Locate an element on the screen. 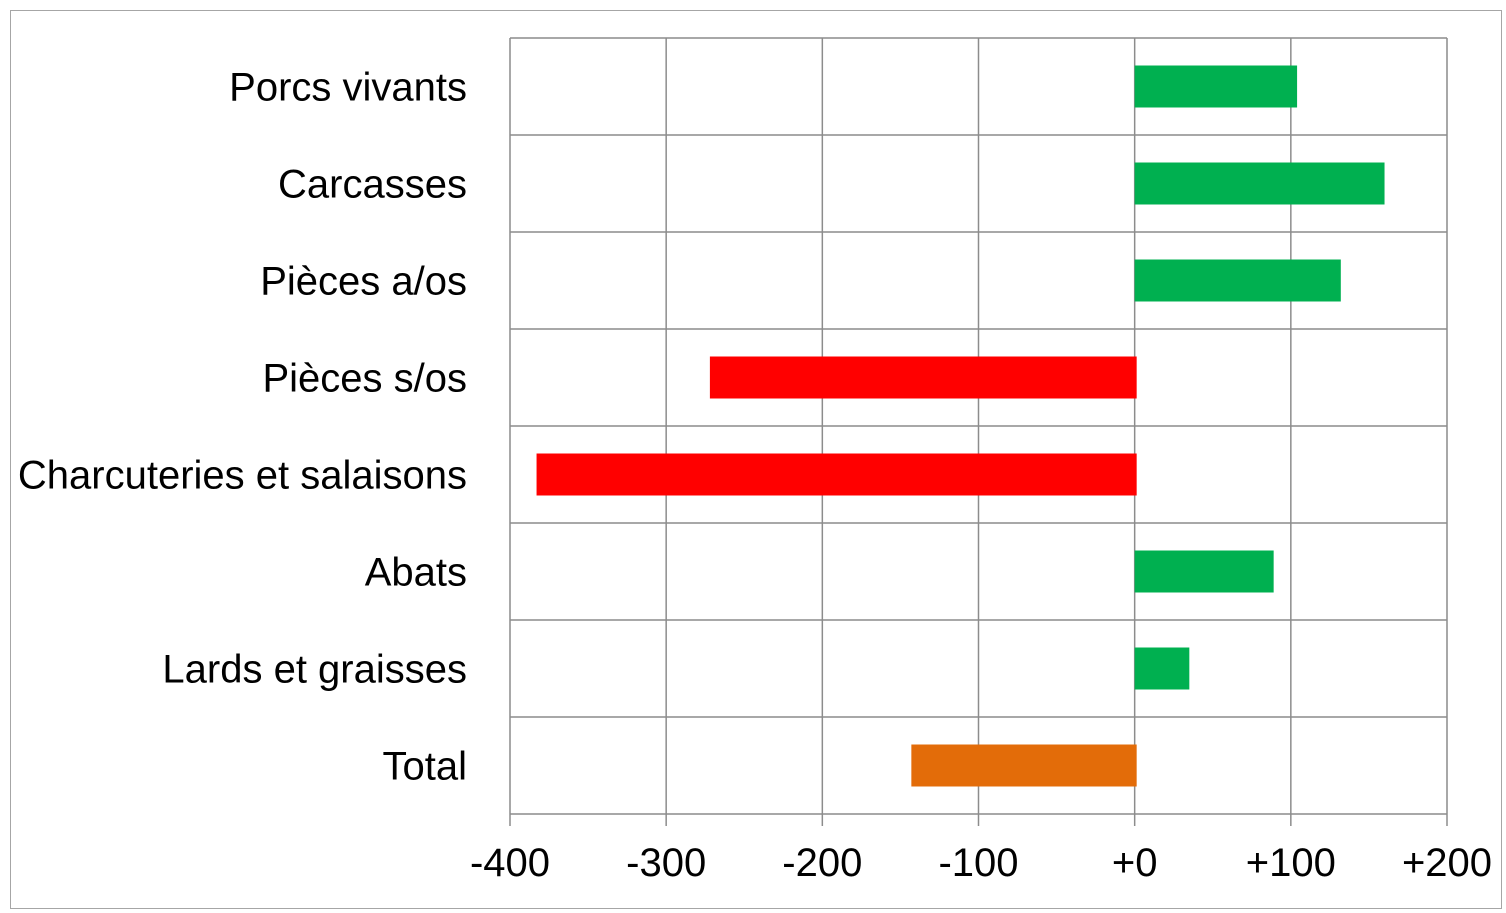 The image size is (1506, 913). x-tick-label: -200 is located at coordinates (822, 863).